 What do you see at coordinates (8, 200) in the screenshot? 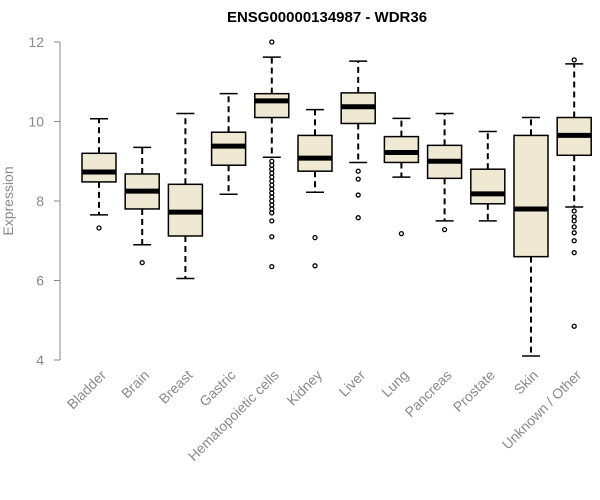
I see `y-axis-label: Expression` at bounding box center [8, 200].